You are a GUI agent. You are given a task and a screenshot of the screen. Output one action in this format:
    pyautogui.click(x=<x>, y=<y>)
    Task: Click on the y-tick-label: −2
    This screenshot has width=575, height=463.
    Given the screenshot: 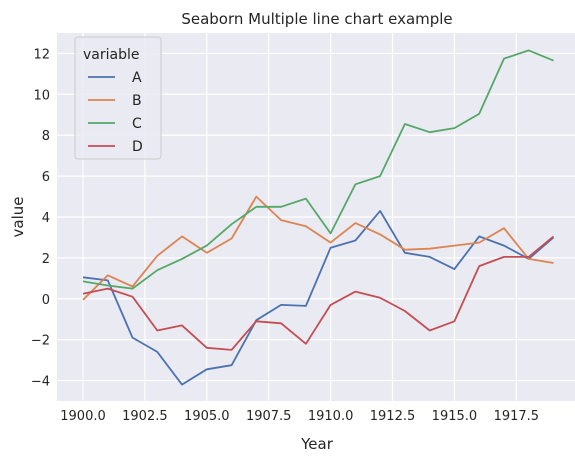 What is the action you would take?
    pyautogui.click(x=40, y=341)
    